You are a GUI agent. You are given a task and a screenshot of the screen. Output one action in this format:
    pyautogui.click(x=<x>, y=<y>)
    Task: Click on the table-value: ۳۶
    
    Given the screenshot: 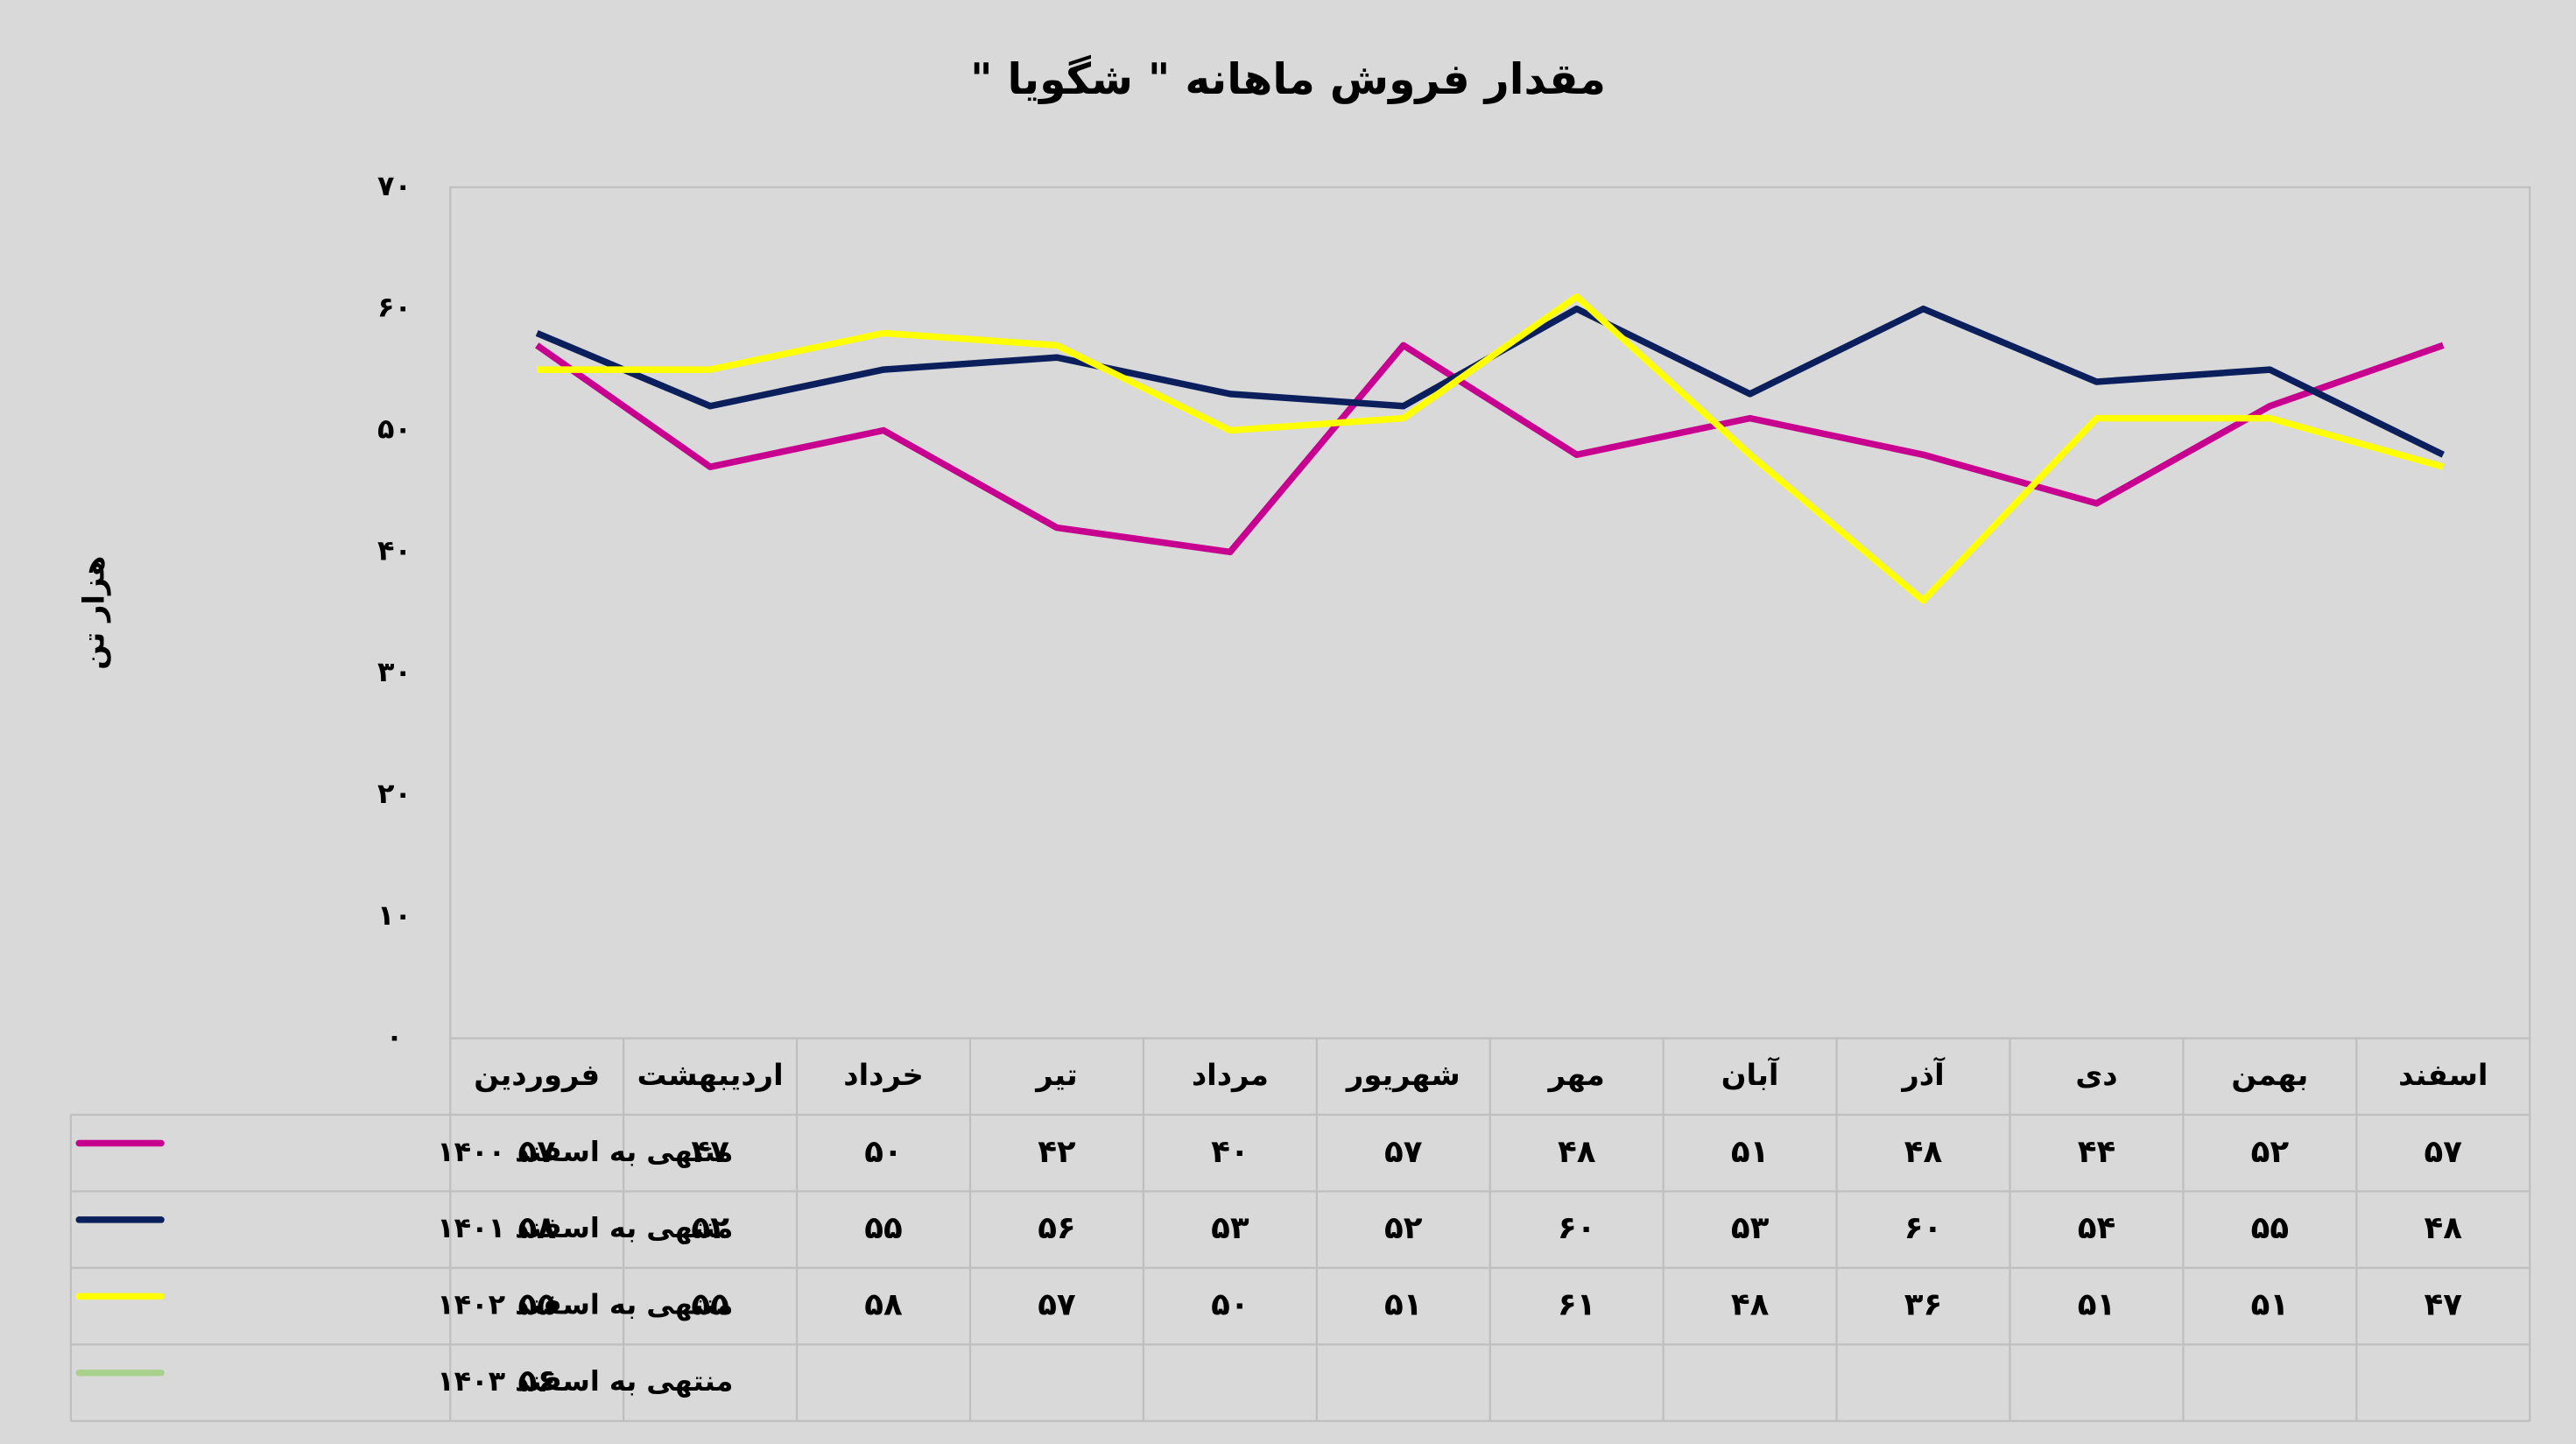 What is the action you would take?
    pyautogui.click(x=1923, y=1305)
    